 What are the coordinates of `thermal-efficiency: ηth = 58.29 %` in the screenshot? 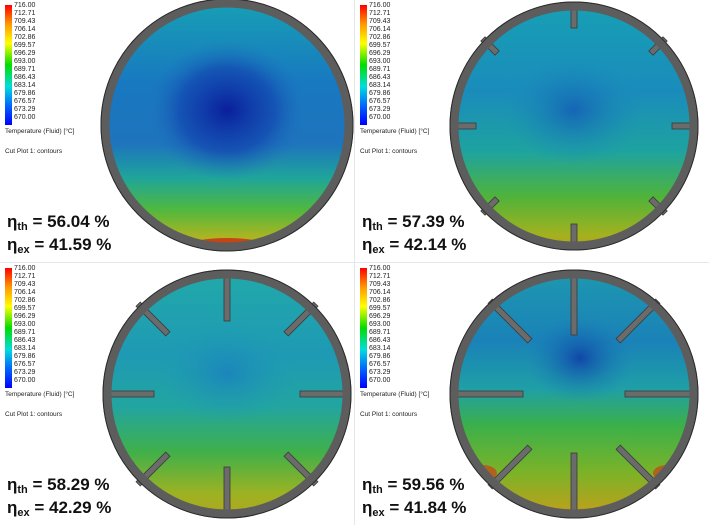 It's located at (58, 485).